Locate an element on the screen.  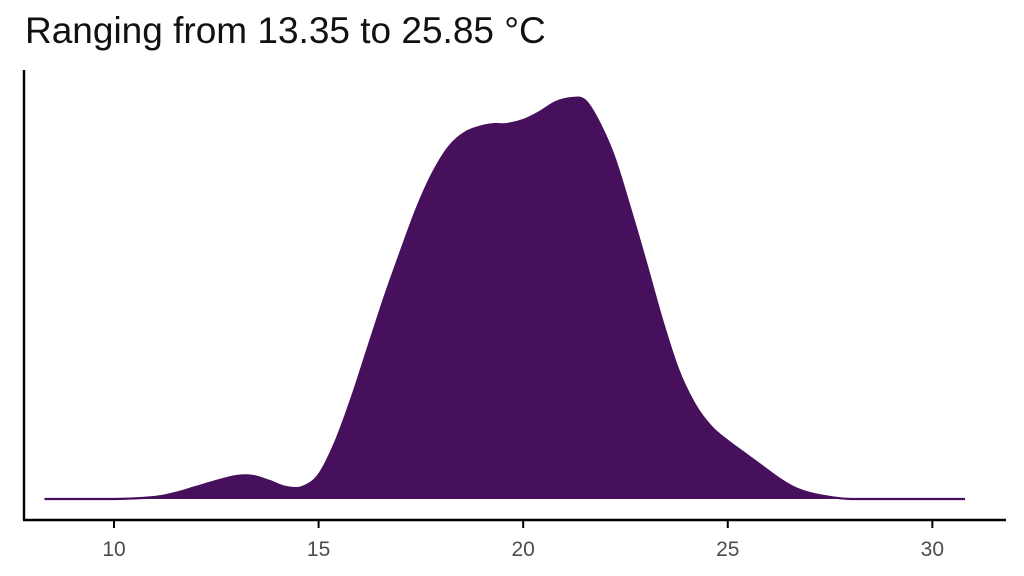
x-axis-ticks: 10 15 20 25 30 is located at coordinates (523, 540).